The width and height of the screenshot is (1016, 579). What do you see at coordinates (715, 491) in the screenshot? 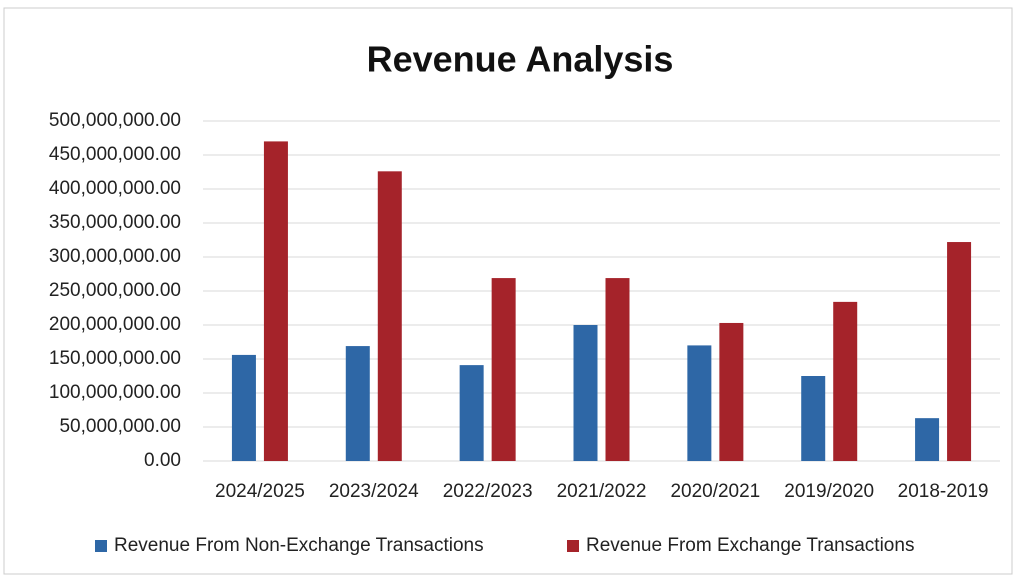
I see `x-tick-label: 2020/2021` at bounding box center [715, 491].